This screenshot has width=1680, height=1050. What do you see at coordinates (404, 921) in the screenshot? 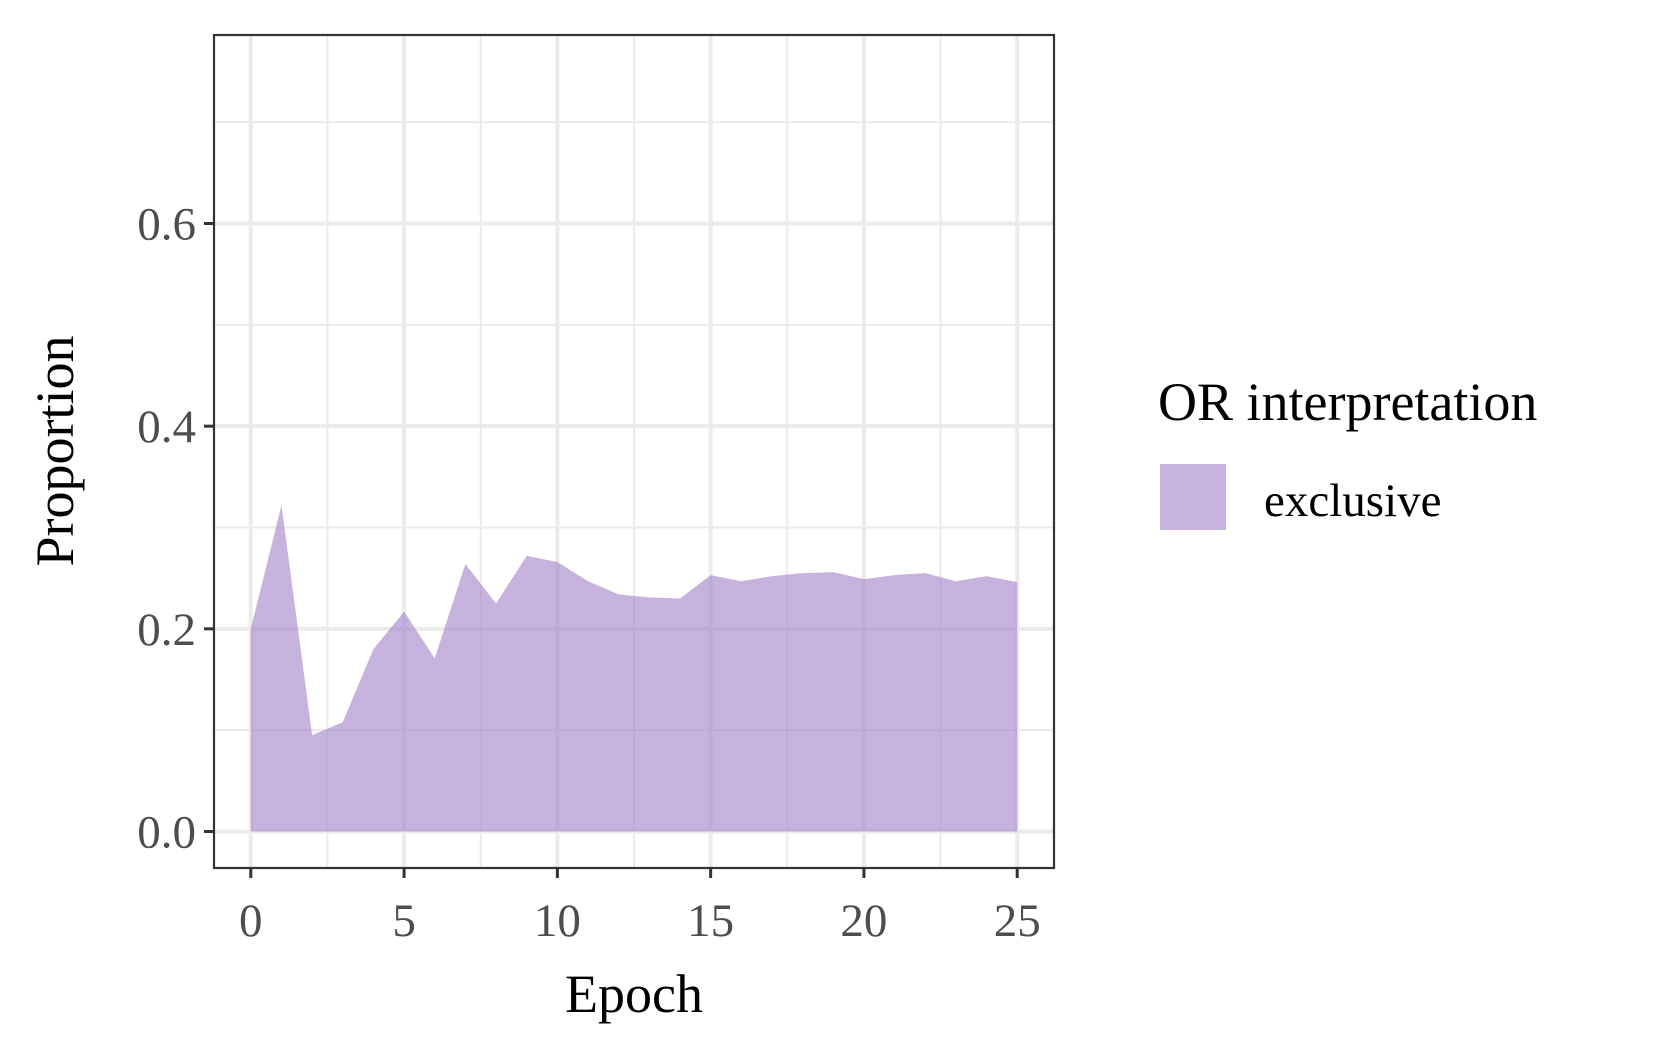
I see `x-tick-label: 5` at bounding box center [404, 921].